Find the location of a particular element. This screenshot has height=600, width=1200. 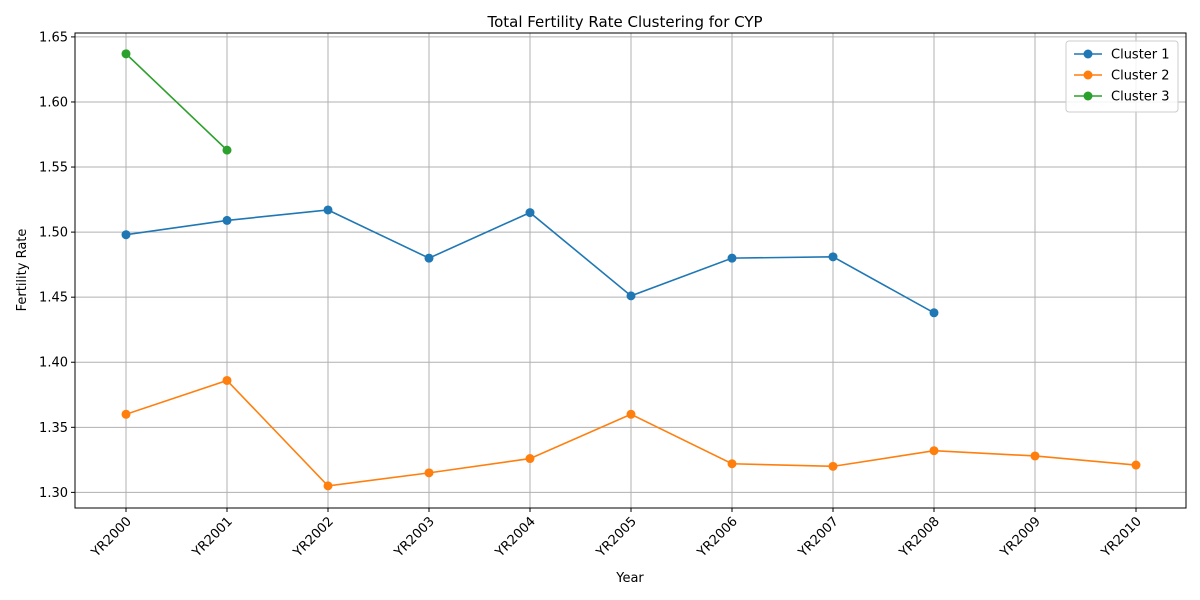

x-tick-label: YR2001 is located at coordinates (212, 537).